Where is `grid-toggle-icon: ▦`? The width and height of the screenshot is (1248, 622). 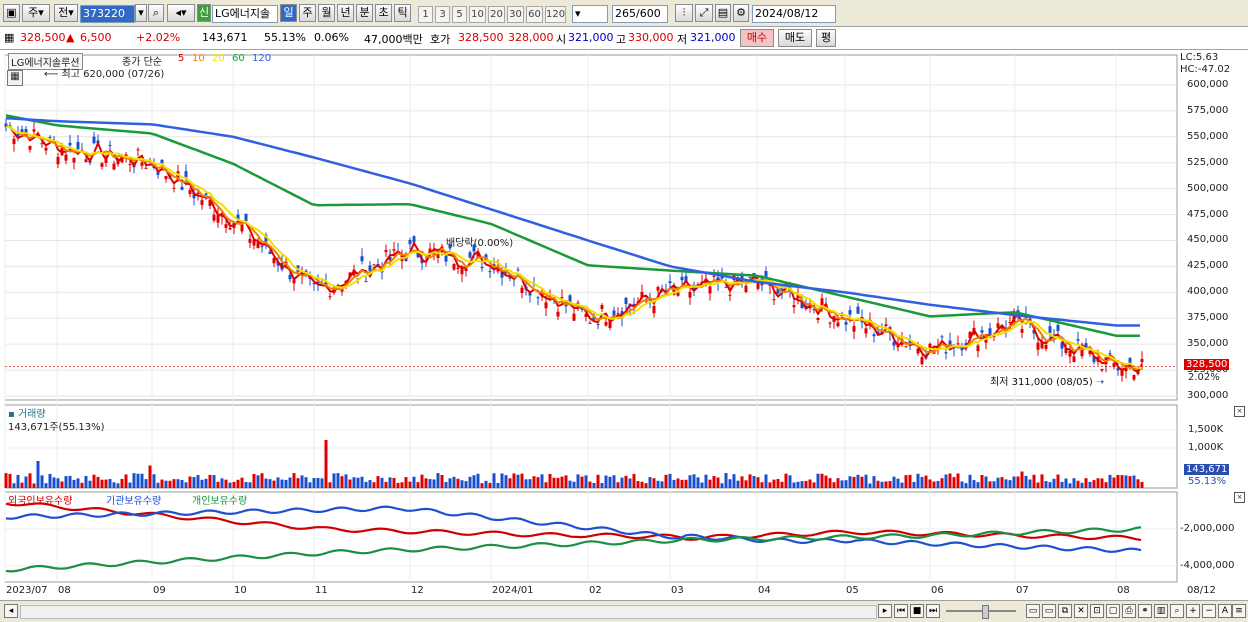 grid-toggle-icon: ▦ is located at coordinates (15, 78).